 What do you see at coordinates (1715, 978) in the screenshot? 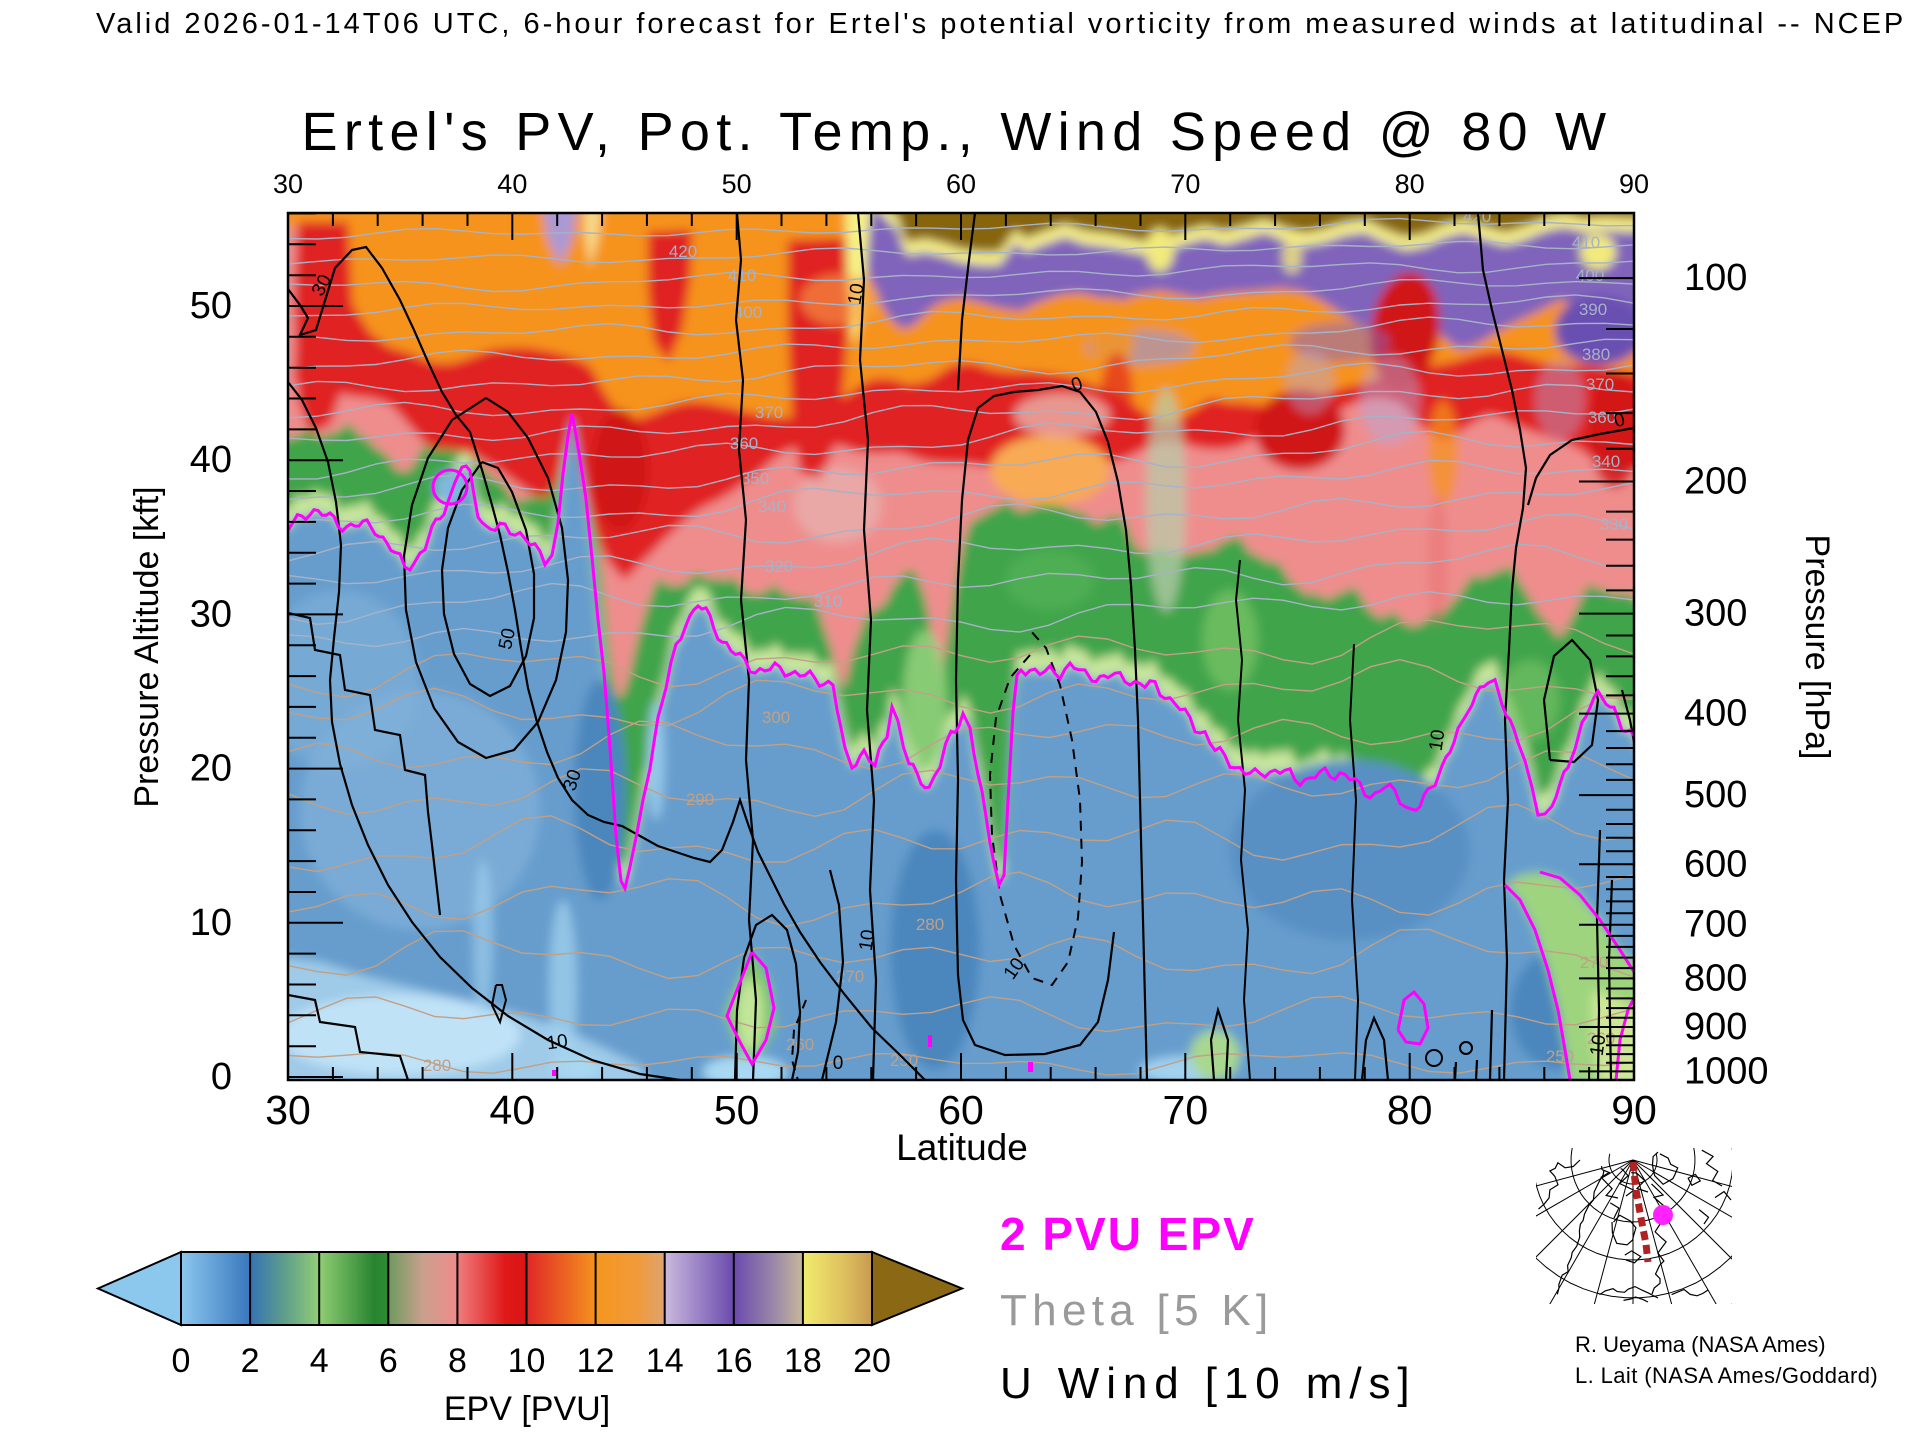
I see `svg-text: 800` at bounding box center [1715, 978].